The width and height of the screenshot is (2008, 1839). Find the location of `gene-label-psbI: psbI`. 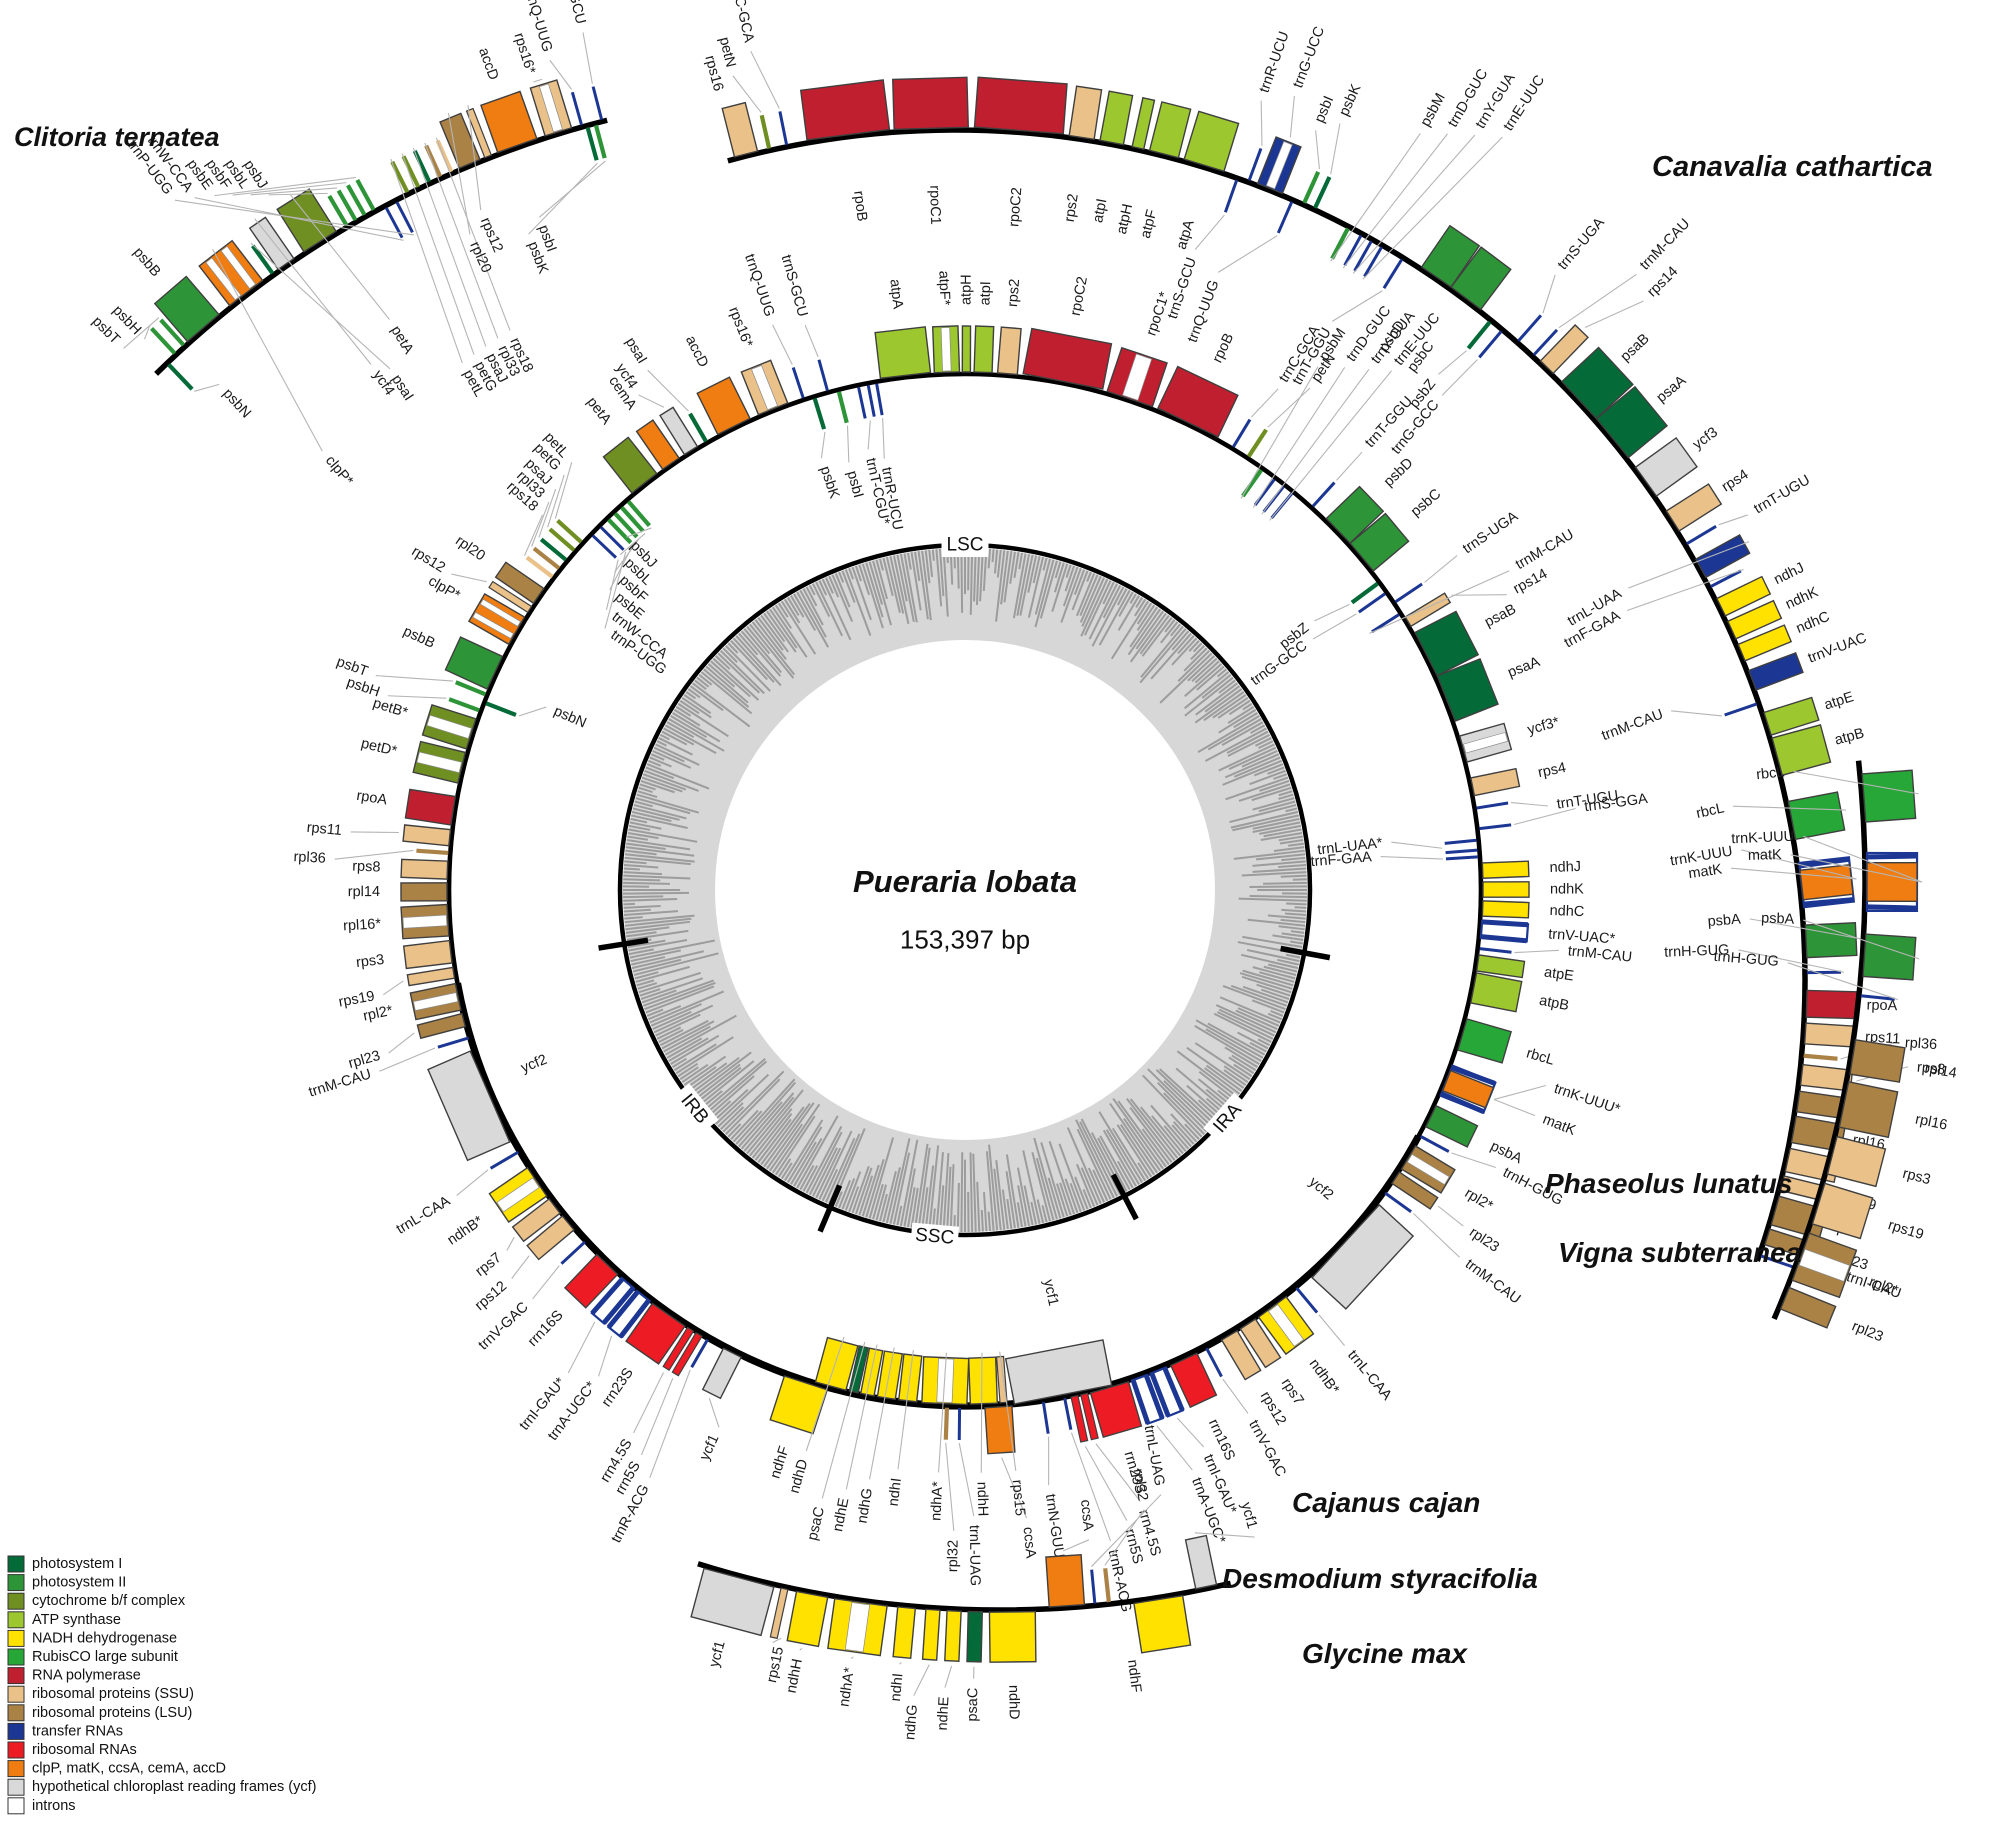

gene-label-psbI: psbI is located at coordinates (1324, 109).